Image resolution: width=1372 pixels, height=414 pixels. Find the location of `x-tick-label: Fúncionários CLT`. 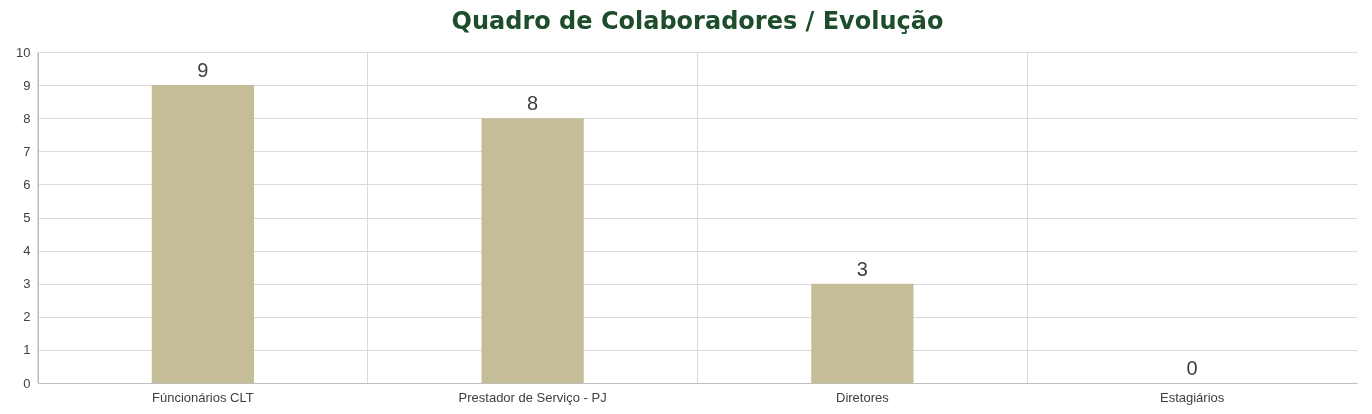

x-tick-label: Fúncionários CLT is located at coordinates (203, 397).